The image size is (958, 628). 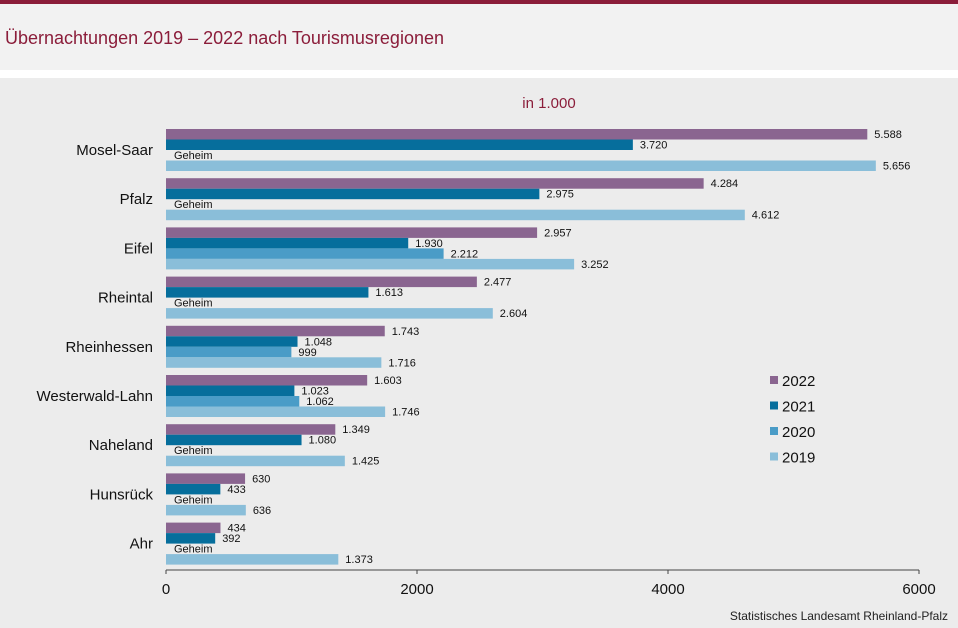 What do you see at coordinates (725, 184) in the screenshot?
I see `data-label: 4.284` at bounding box center [725, 184].